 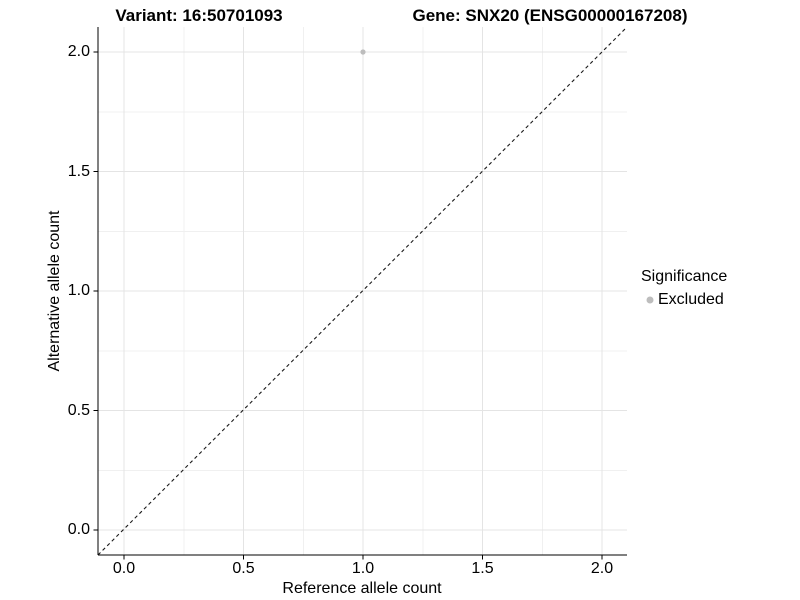 What do you see at coordinates (684, 288) in the screenshot?
I see `legend: Significance Excluded` at bounding box center [684, 288].